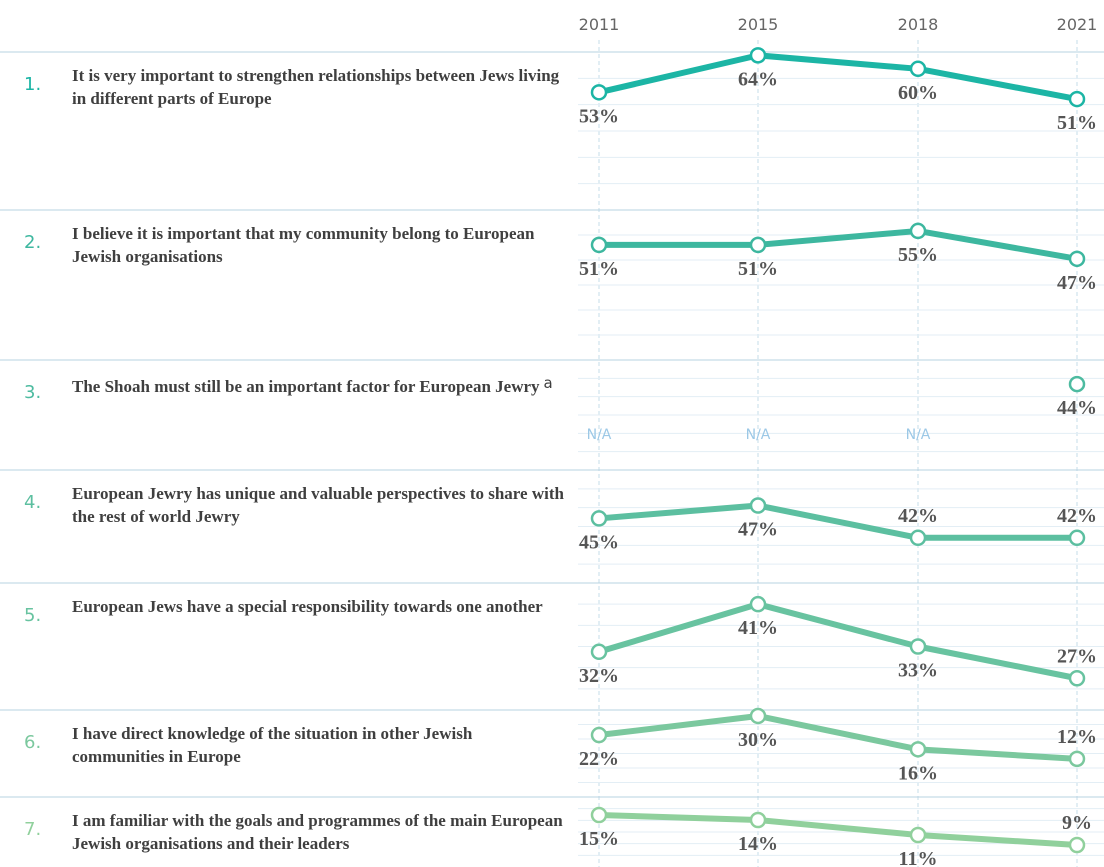 This screenshot has width=1104, height=867. What do you see at coordinates (918, 671) in the screenshot?
I see `value-label: 33%` at bounding box center [918, 671].